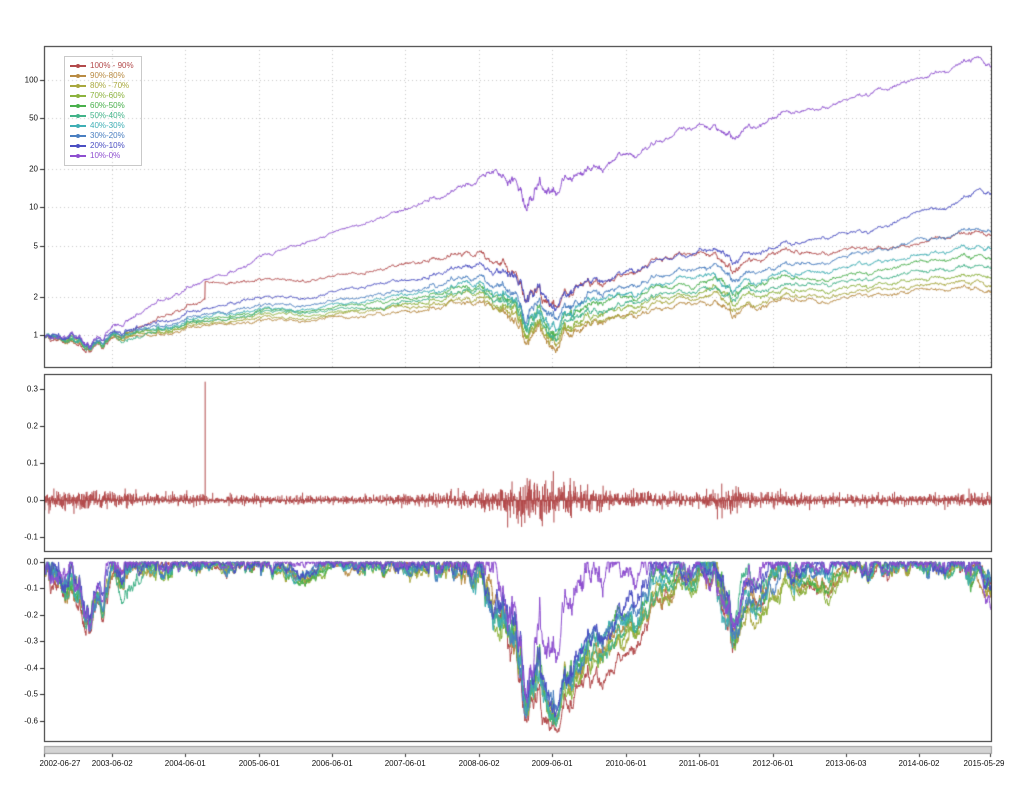  What do you see at coordinates (107, 125) in the screenshot?
I see `legend-label: 40%-30%` at bounding box center [107, 125].